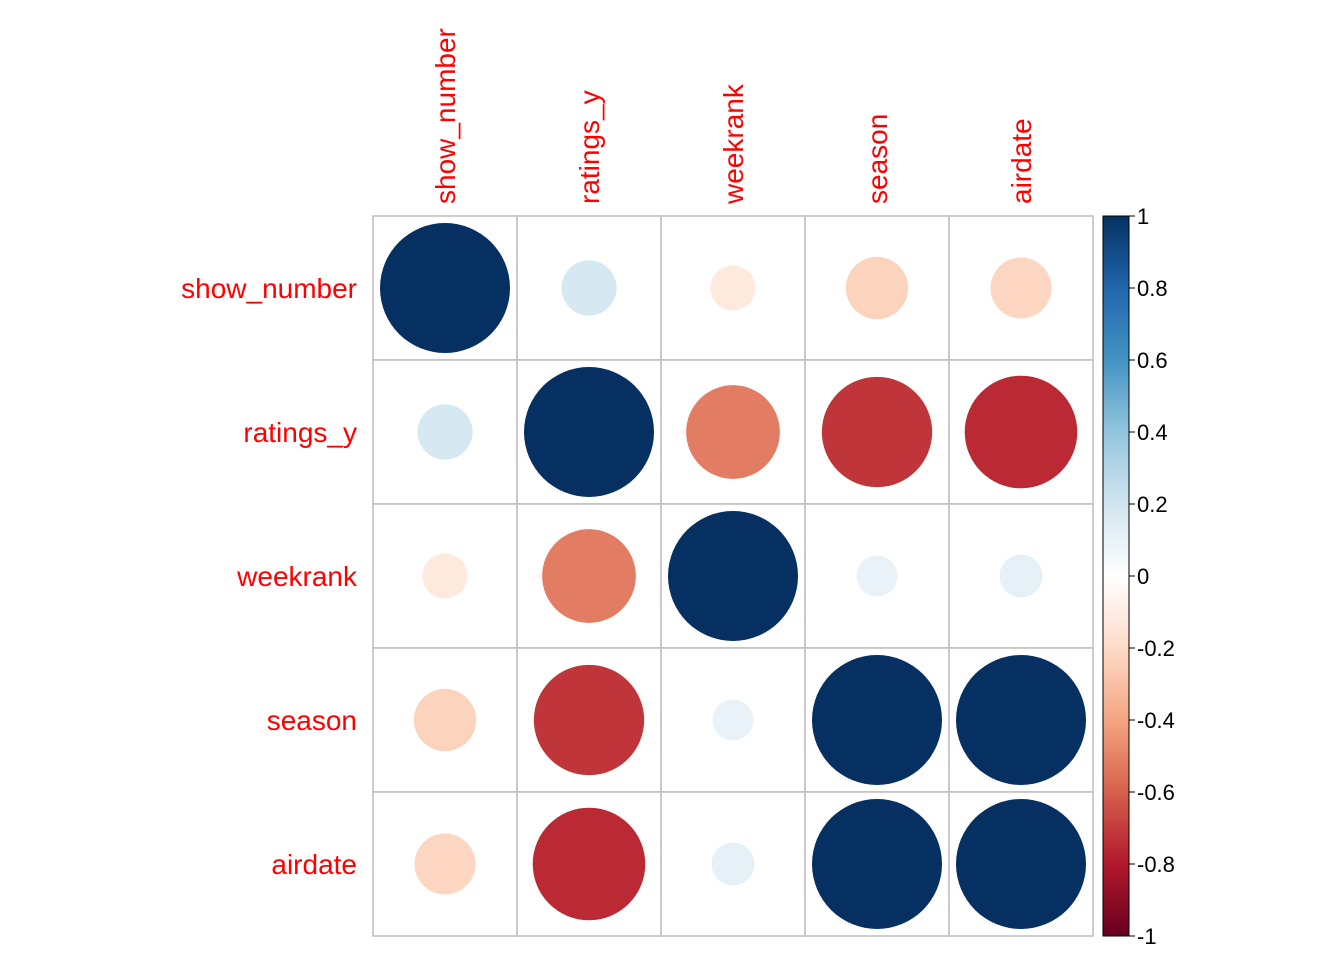 This screenshot has width=1344, height=960. Describe the element at coordinates (1152, 504) in the screenshot. I see `colorbar-tick-label: 0.2` at that location.